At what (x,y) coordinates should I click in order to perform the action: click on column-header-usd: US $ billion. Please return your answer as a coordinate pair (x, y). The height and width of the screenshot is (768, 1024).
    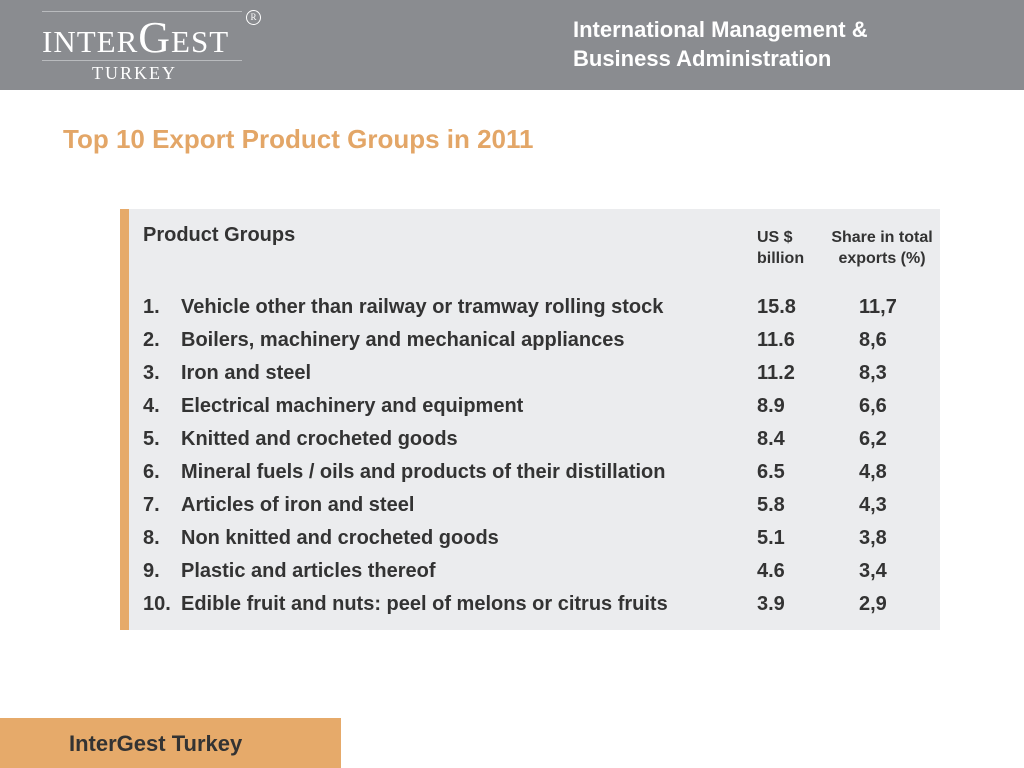
    Looking at the image, I should click on (781, 248).